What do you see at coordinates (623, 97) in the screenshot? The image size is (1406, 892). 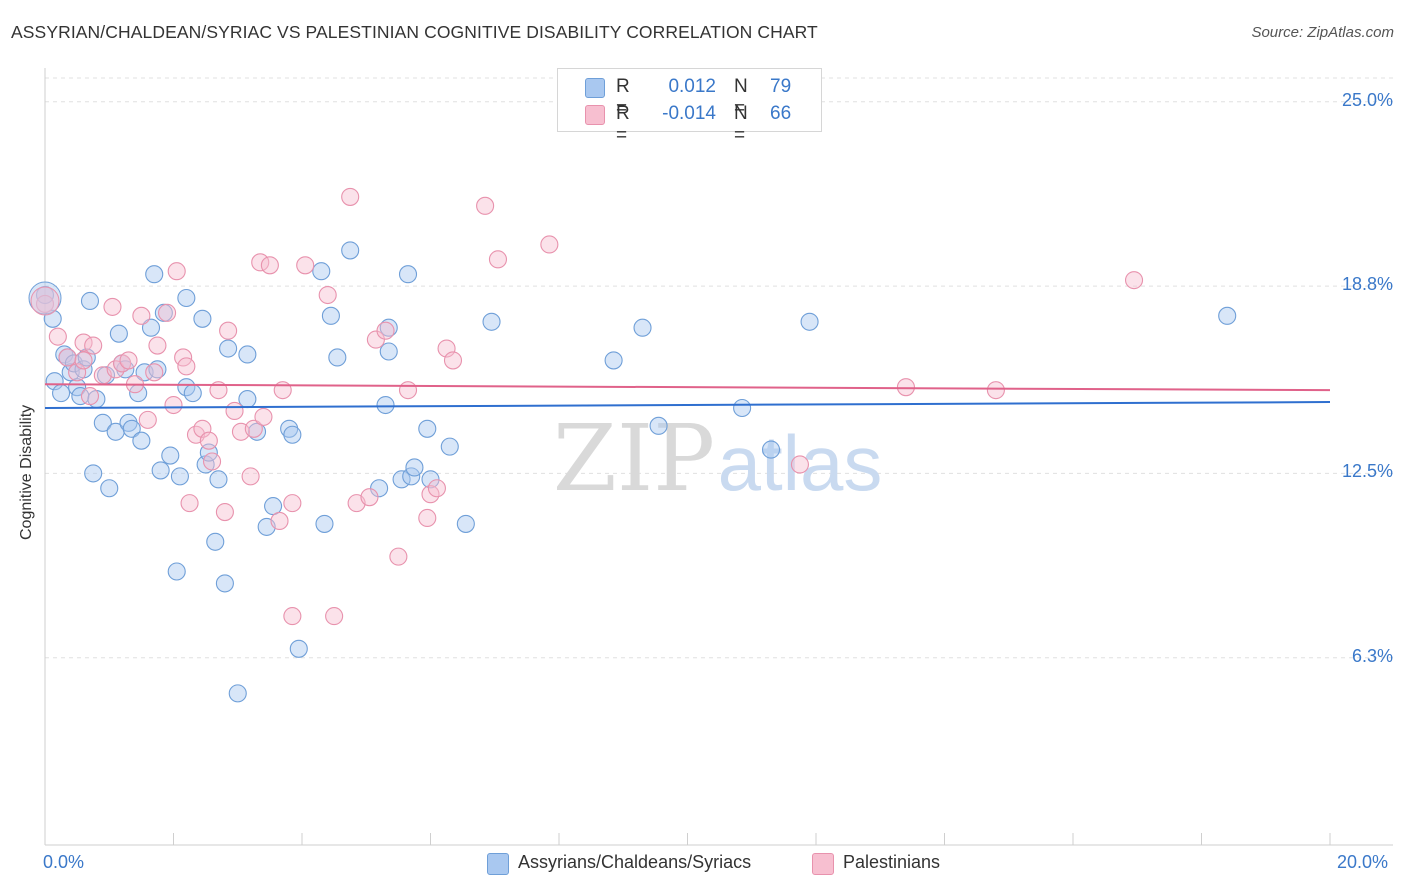 I see `legend-r-label: R =` at bounding box center [623, 97].